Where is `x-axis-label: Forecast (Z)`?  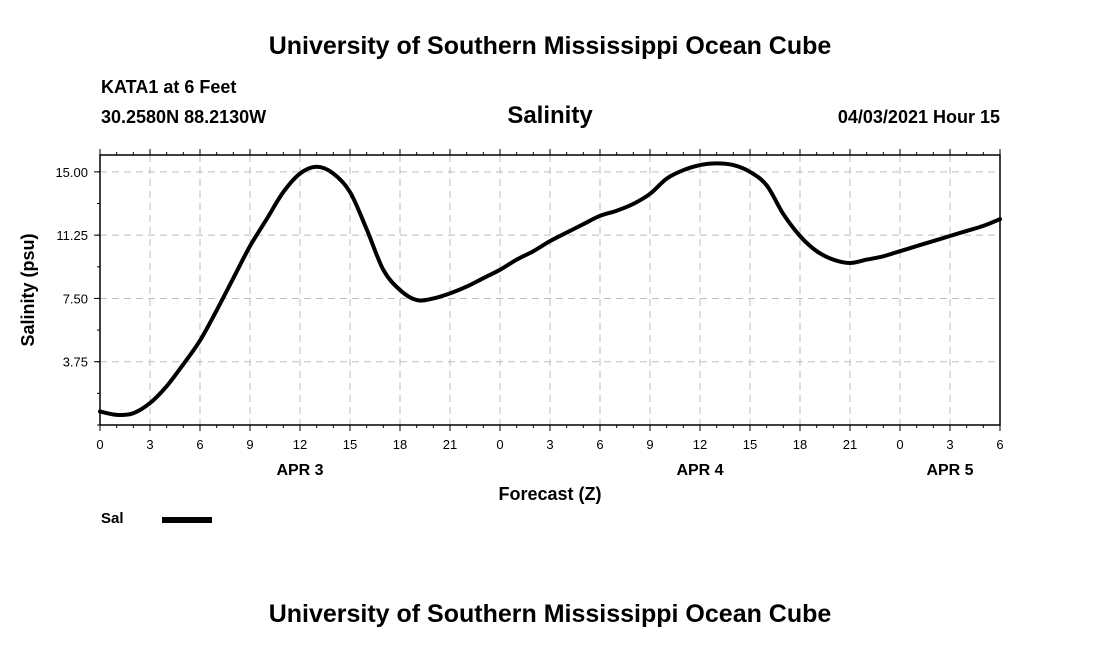 x-axis-label: Forecast (Z) is located at coordinates (549, 494).